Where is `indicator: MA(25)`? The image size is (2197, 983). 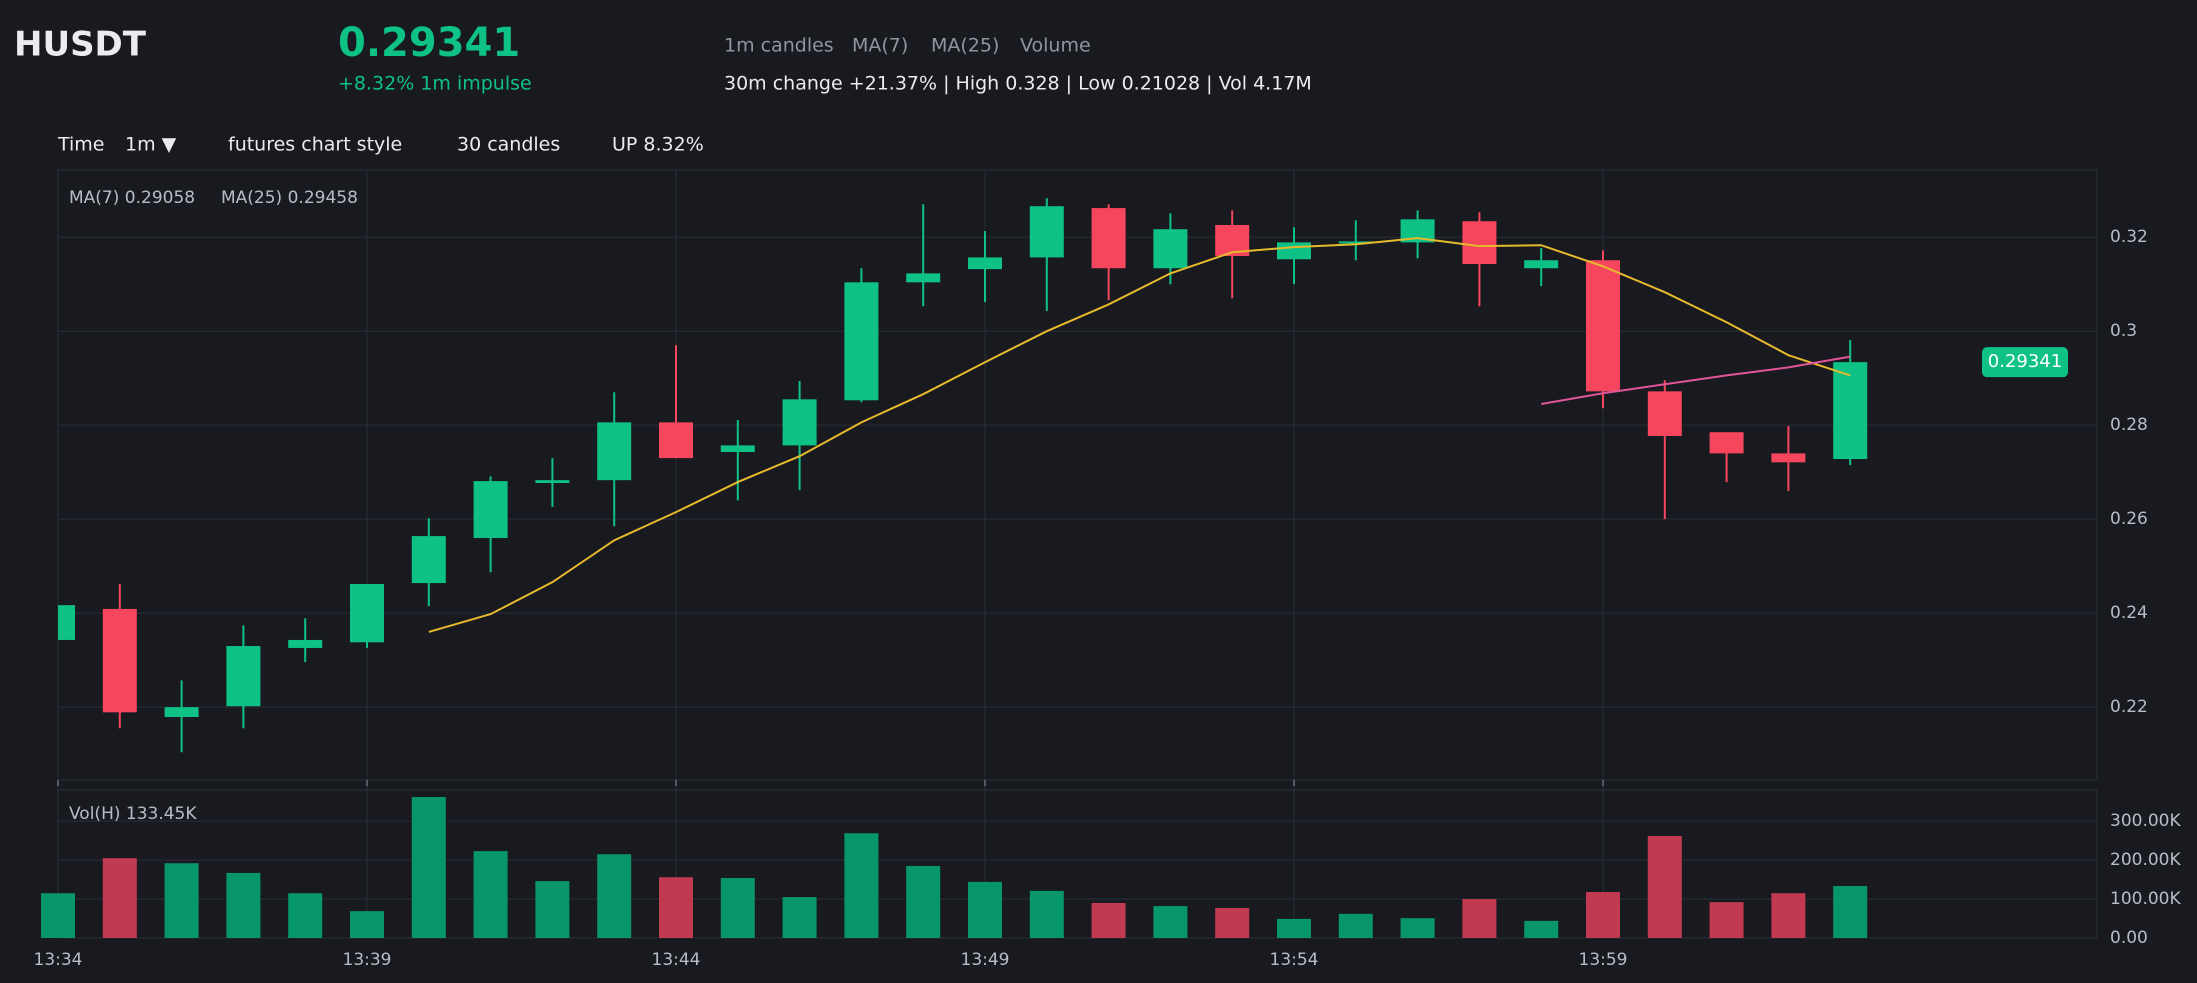
indicator: MA(25) is located at coordinates (965, 46).